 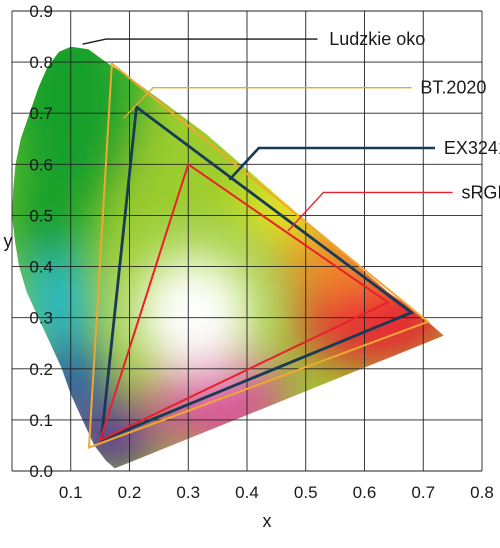 What do you see at coordinates (41, 62) in the screenshot?
I see `y-tick-label: 0.8` at bounding box center [41, 62].